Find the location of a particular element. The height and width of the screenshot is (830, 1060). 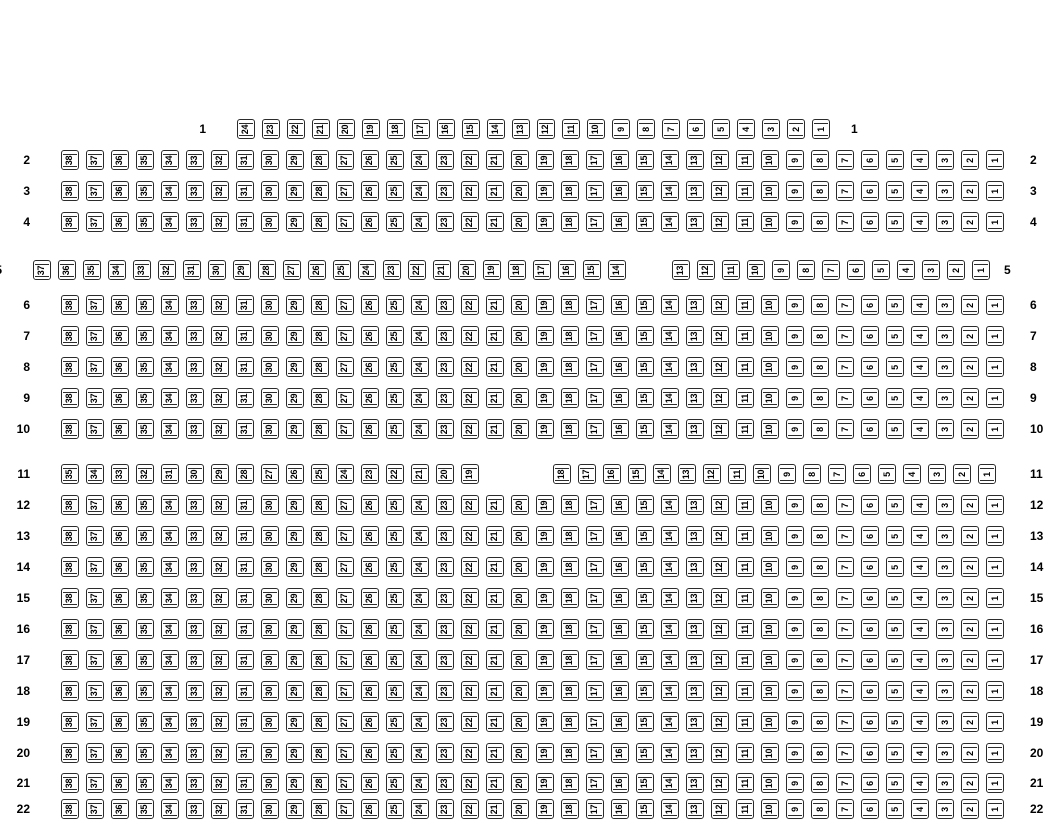

seat: 30 is located at coordinates (270, 160).